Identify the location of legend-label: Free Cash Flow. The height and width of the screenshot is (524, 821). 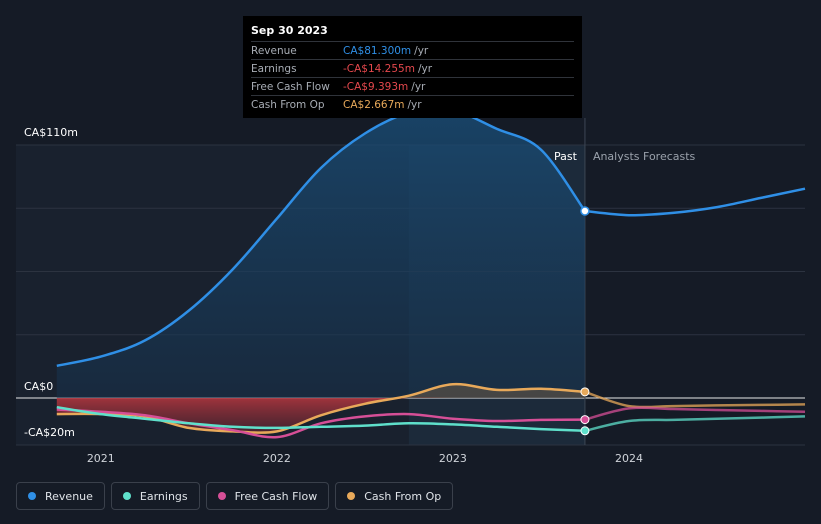
(276, 496).